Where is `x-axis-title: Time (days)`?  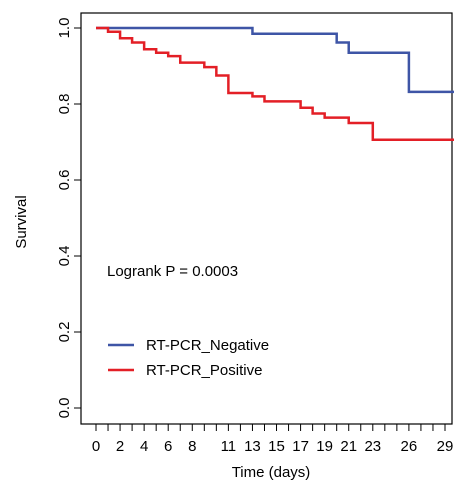
x-axis-title: Time (days) is located at coordinates (271, 472).